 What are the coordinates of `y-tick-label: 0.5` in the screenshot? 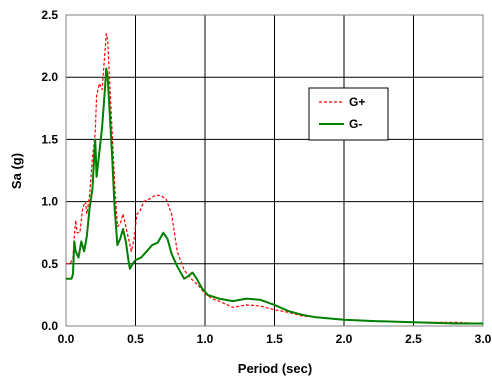 It's located at (49, 264).